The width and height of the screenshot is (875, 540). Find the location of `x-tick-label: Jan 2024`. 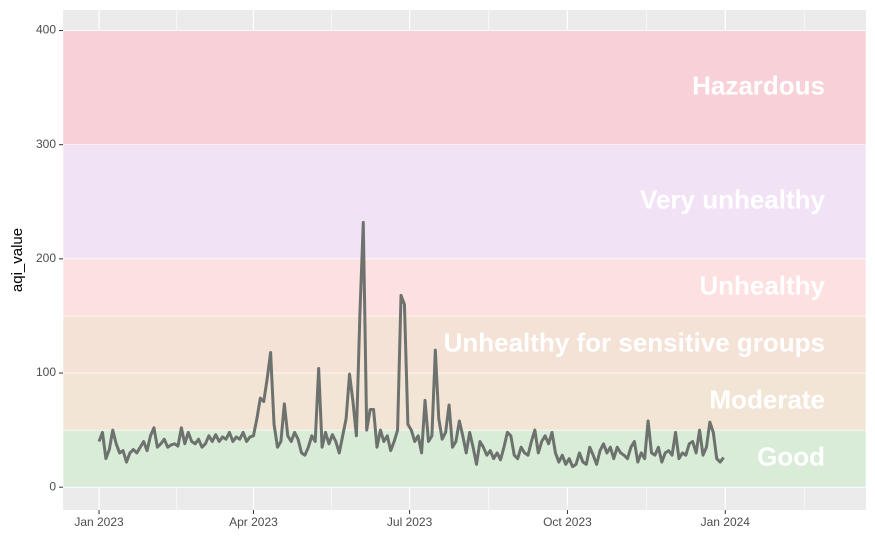

x-tick-label: Jan 2024 is located at coordinates (726, 522).